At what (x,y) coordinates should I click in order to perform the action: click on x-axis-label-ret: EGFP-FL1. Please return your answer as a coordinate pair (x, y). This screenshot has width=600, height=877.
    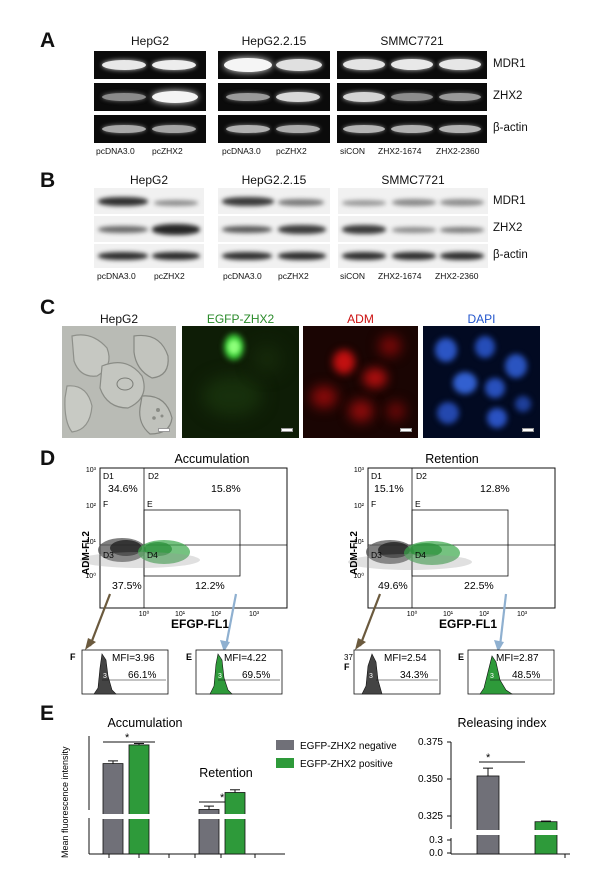
    Looking at the image, I should click on (468, 624).